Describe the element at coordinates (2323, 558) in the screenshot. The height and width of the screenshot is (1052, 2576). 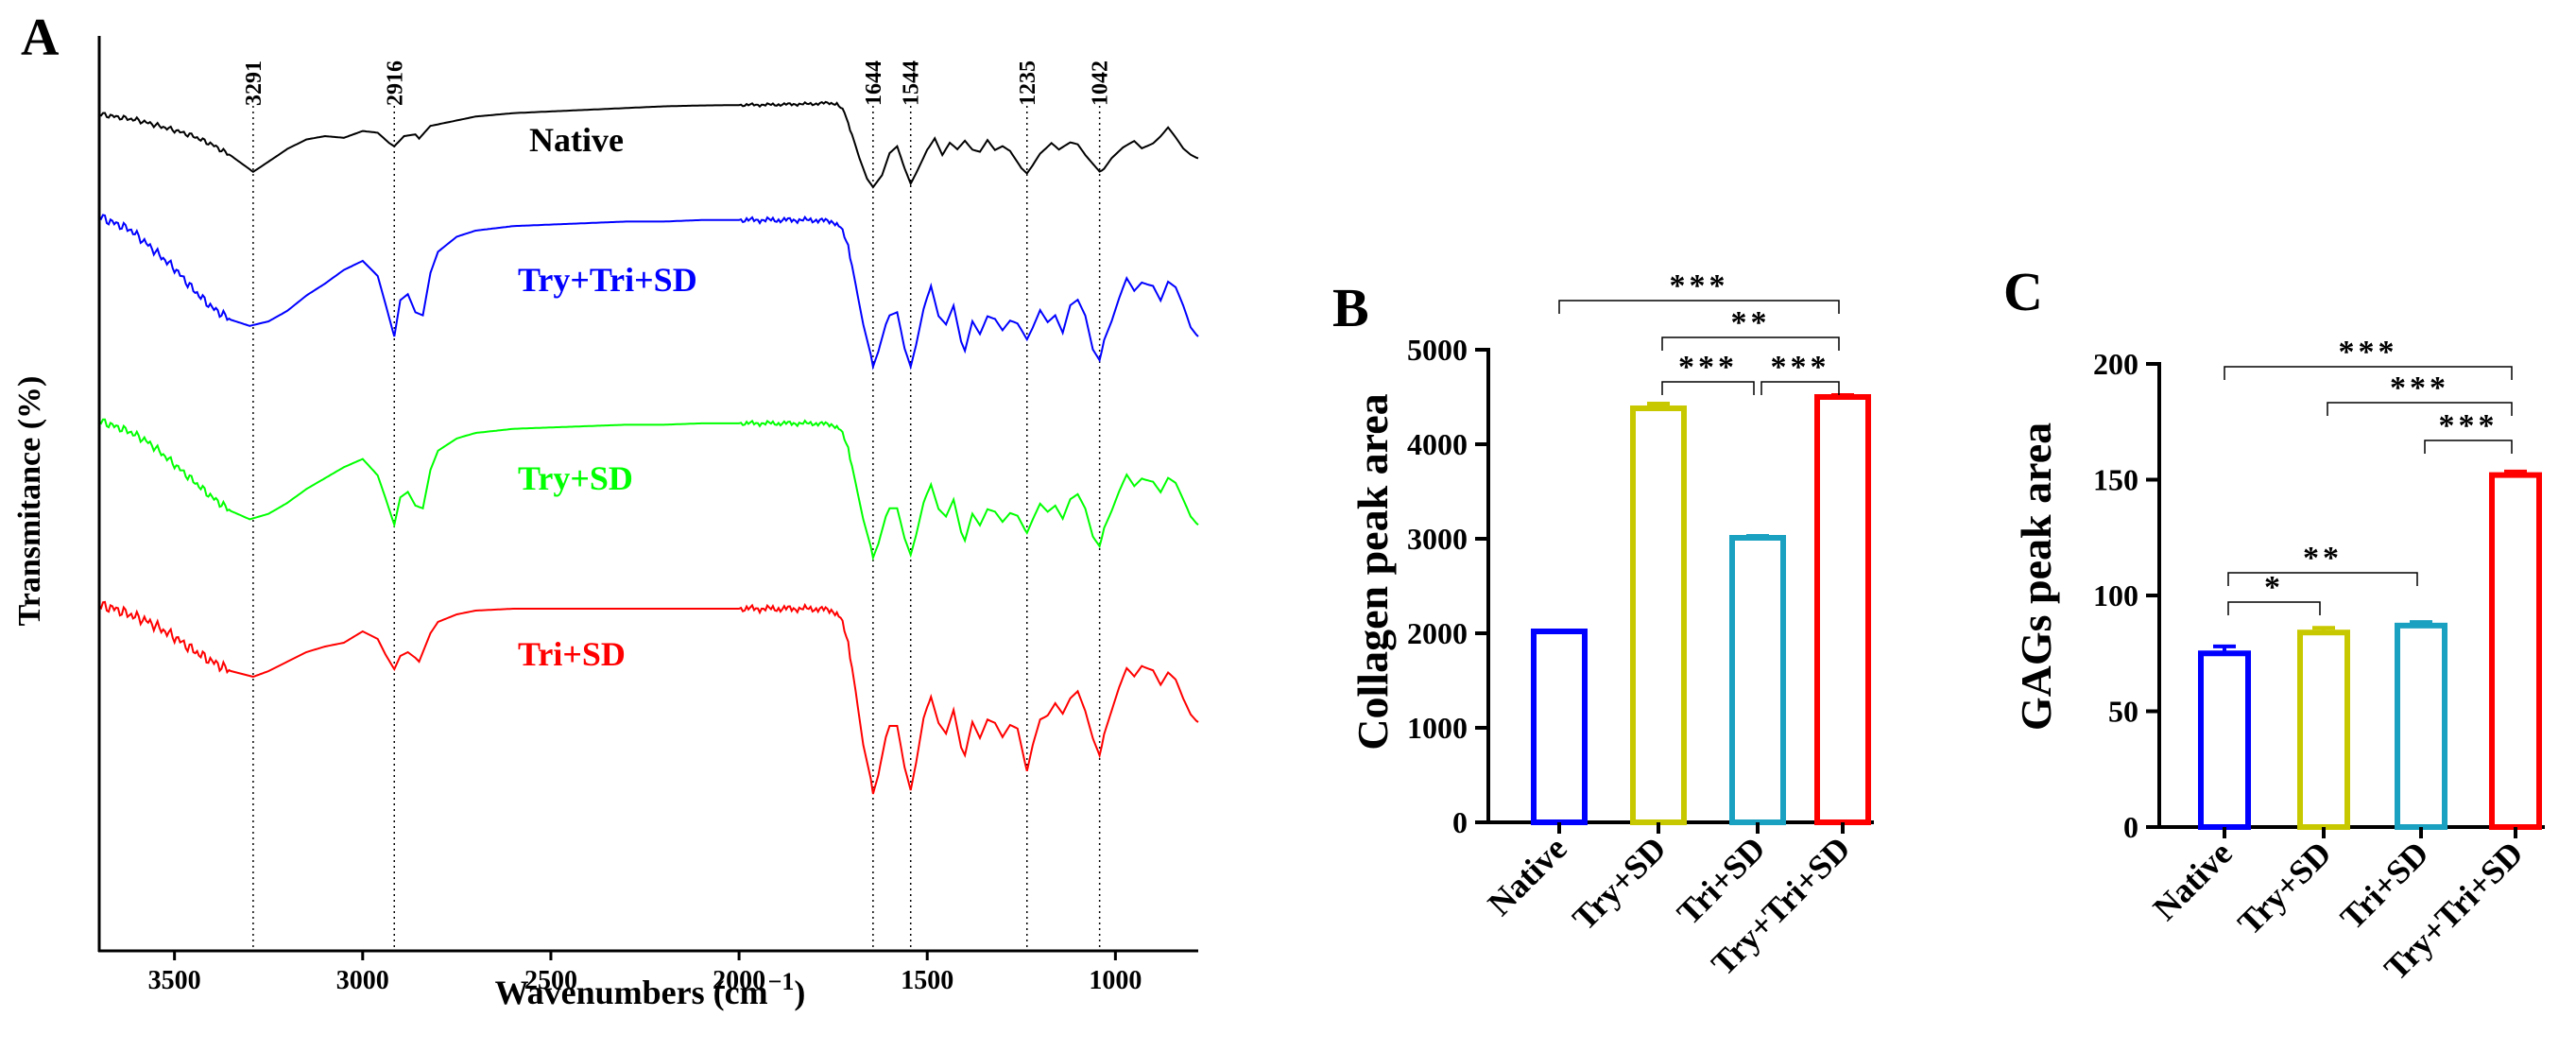
I see `panel-c-sig-label-0-2: **` at that location.